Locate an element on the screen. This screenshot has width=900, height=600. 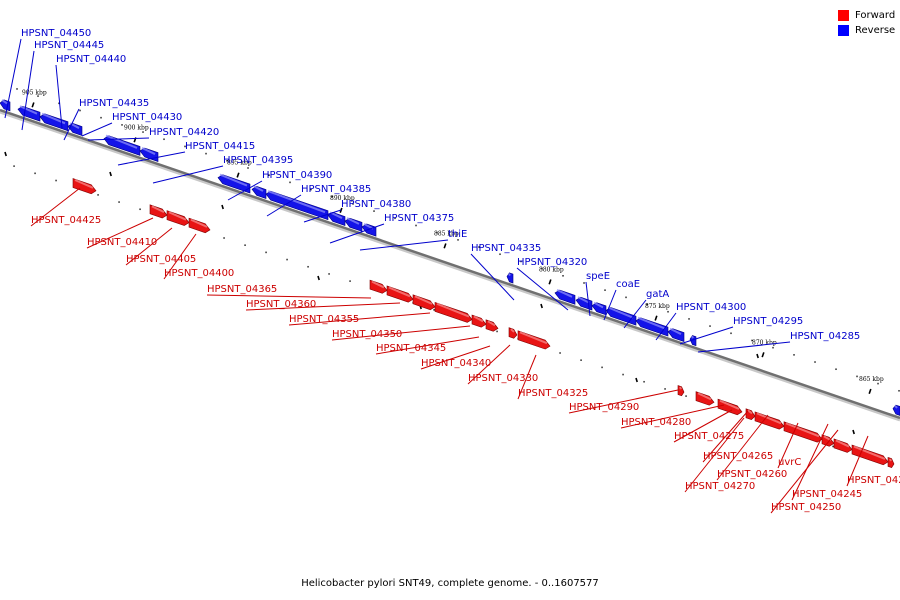
reverse-gene-label: HPSNT_04390 is located at coordinates (297, 175).